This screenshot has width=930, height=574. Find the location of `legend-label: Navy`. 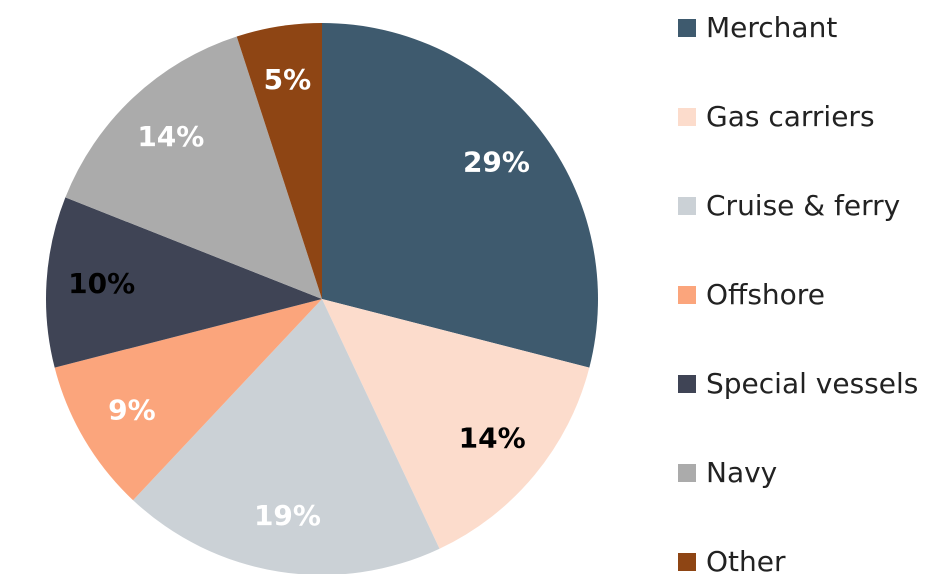

legend-label: Navy is located at coordinates (741, 472).